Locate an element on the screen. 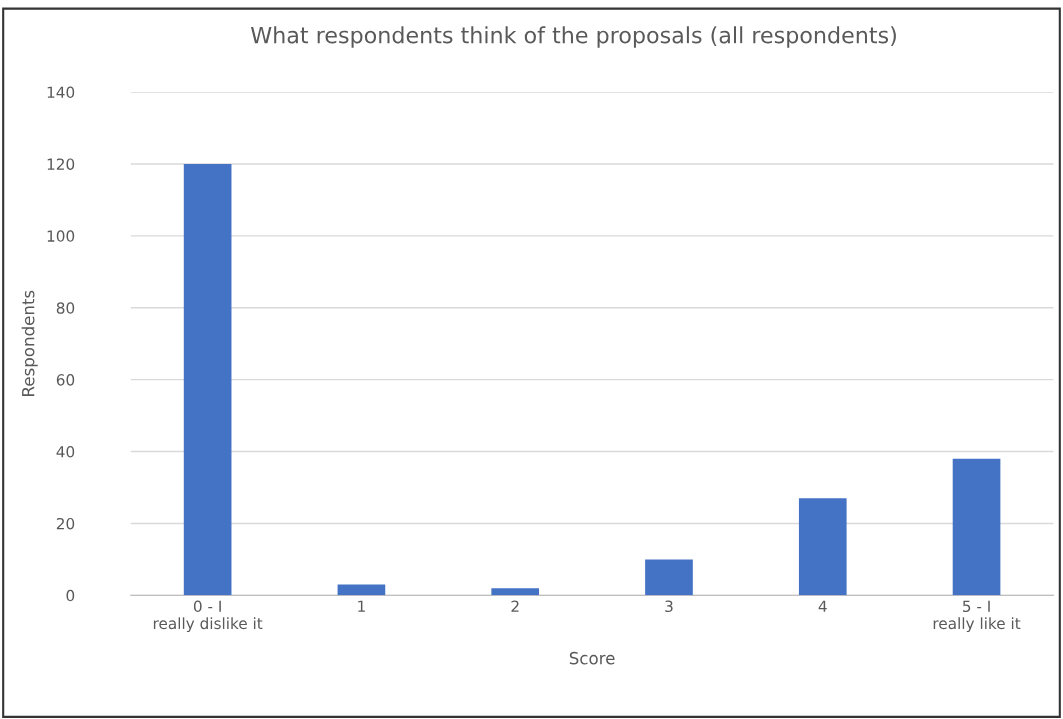 The height and width of the screenshot is (719, 1063). x-tick-label: 5 - I really like it is located at coordinates (977, 616).